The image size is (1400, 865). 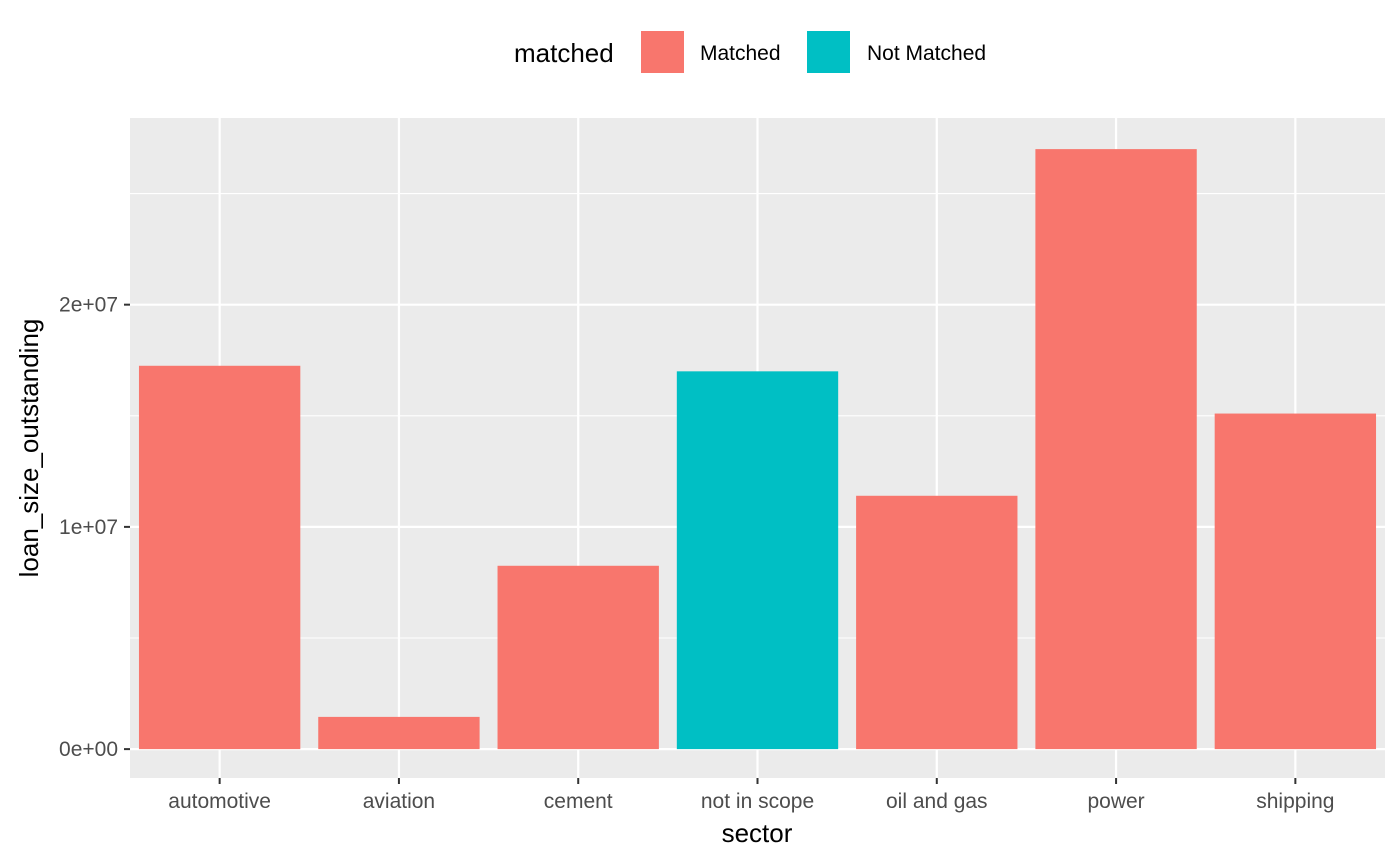 I want to click on x-tick-label: not in scope, so click(x=757, y=801).